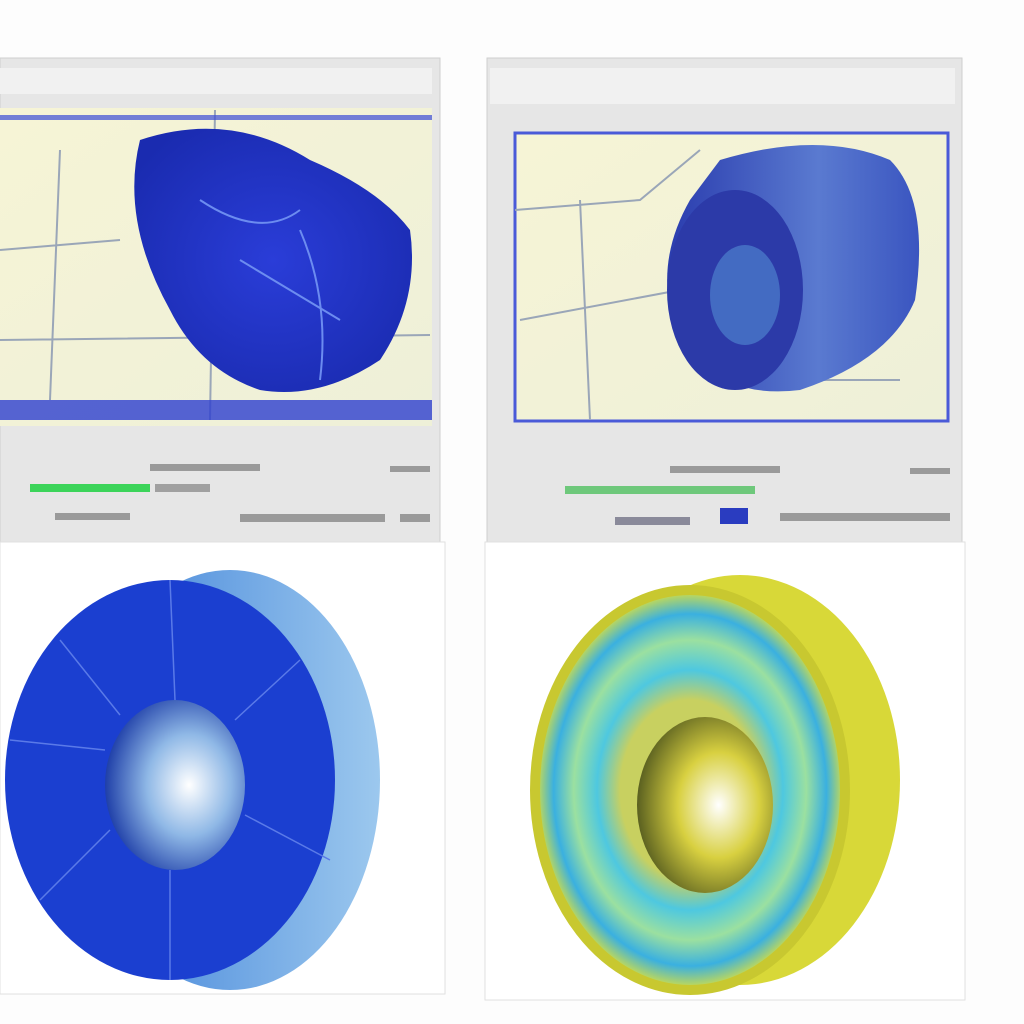 The image size is (1024, 1024). I want to click on model-edges, so click(270, 290).